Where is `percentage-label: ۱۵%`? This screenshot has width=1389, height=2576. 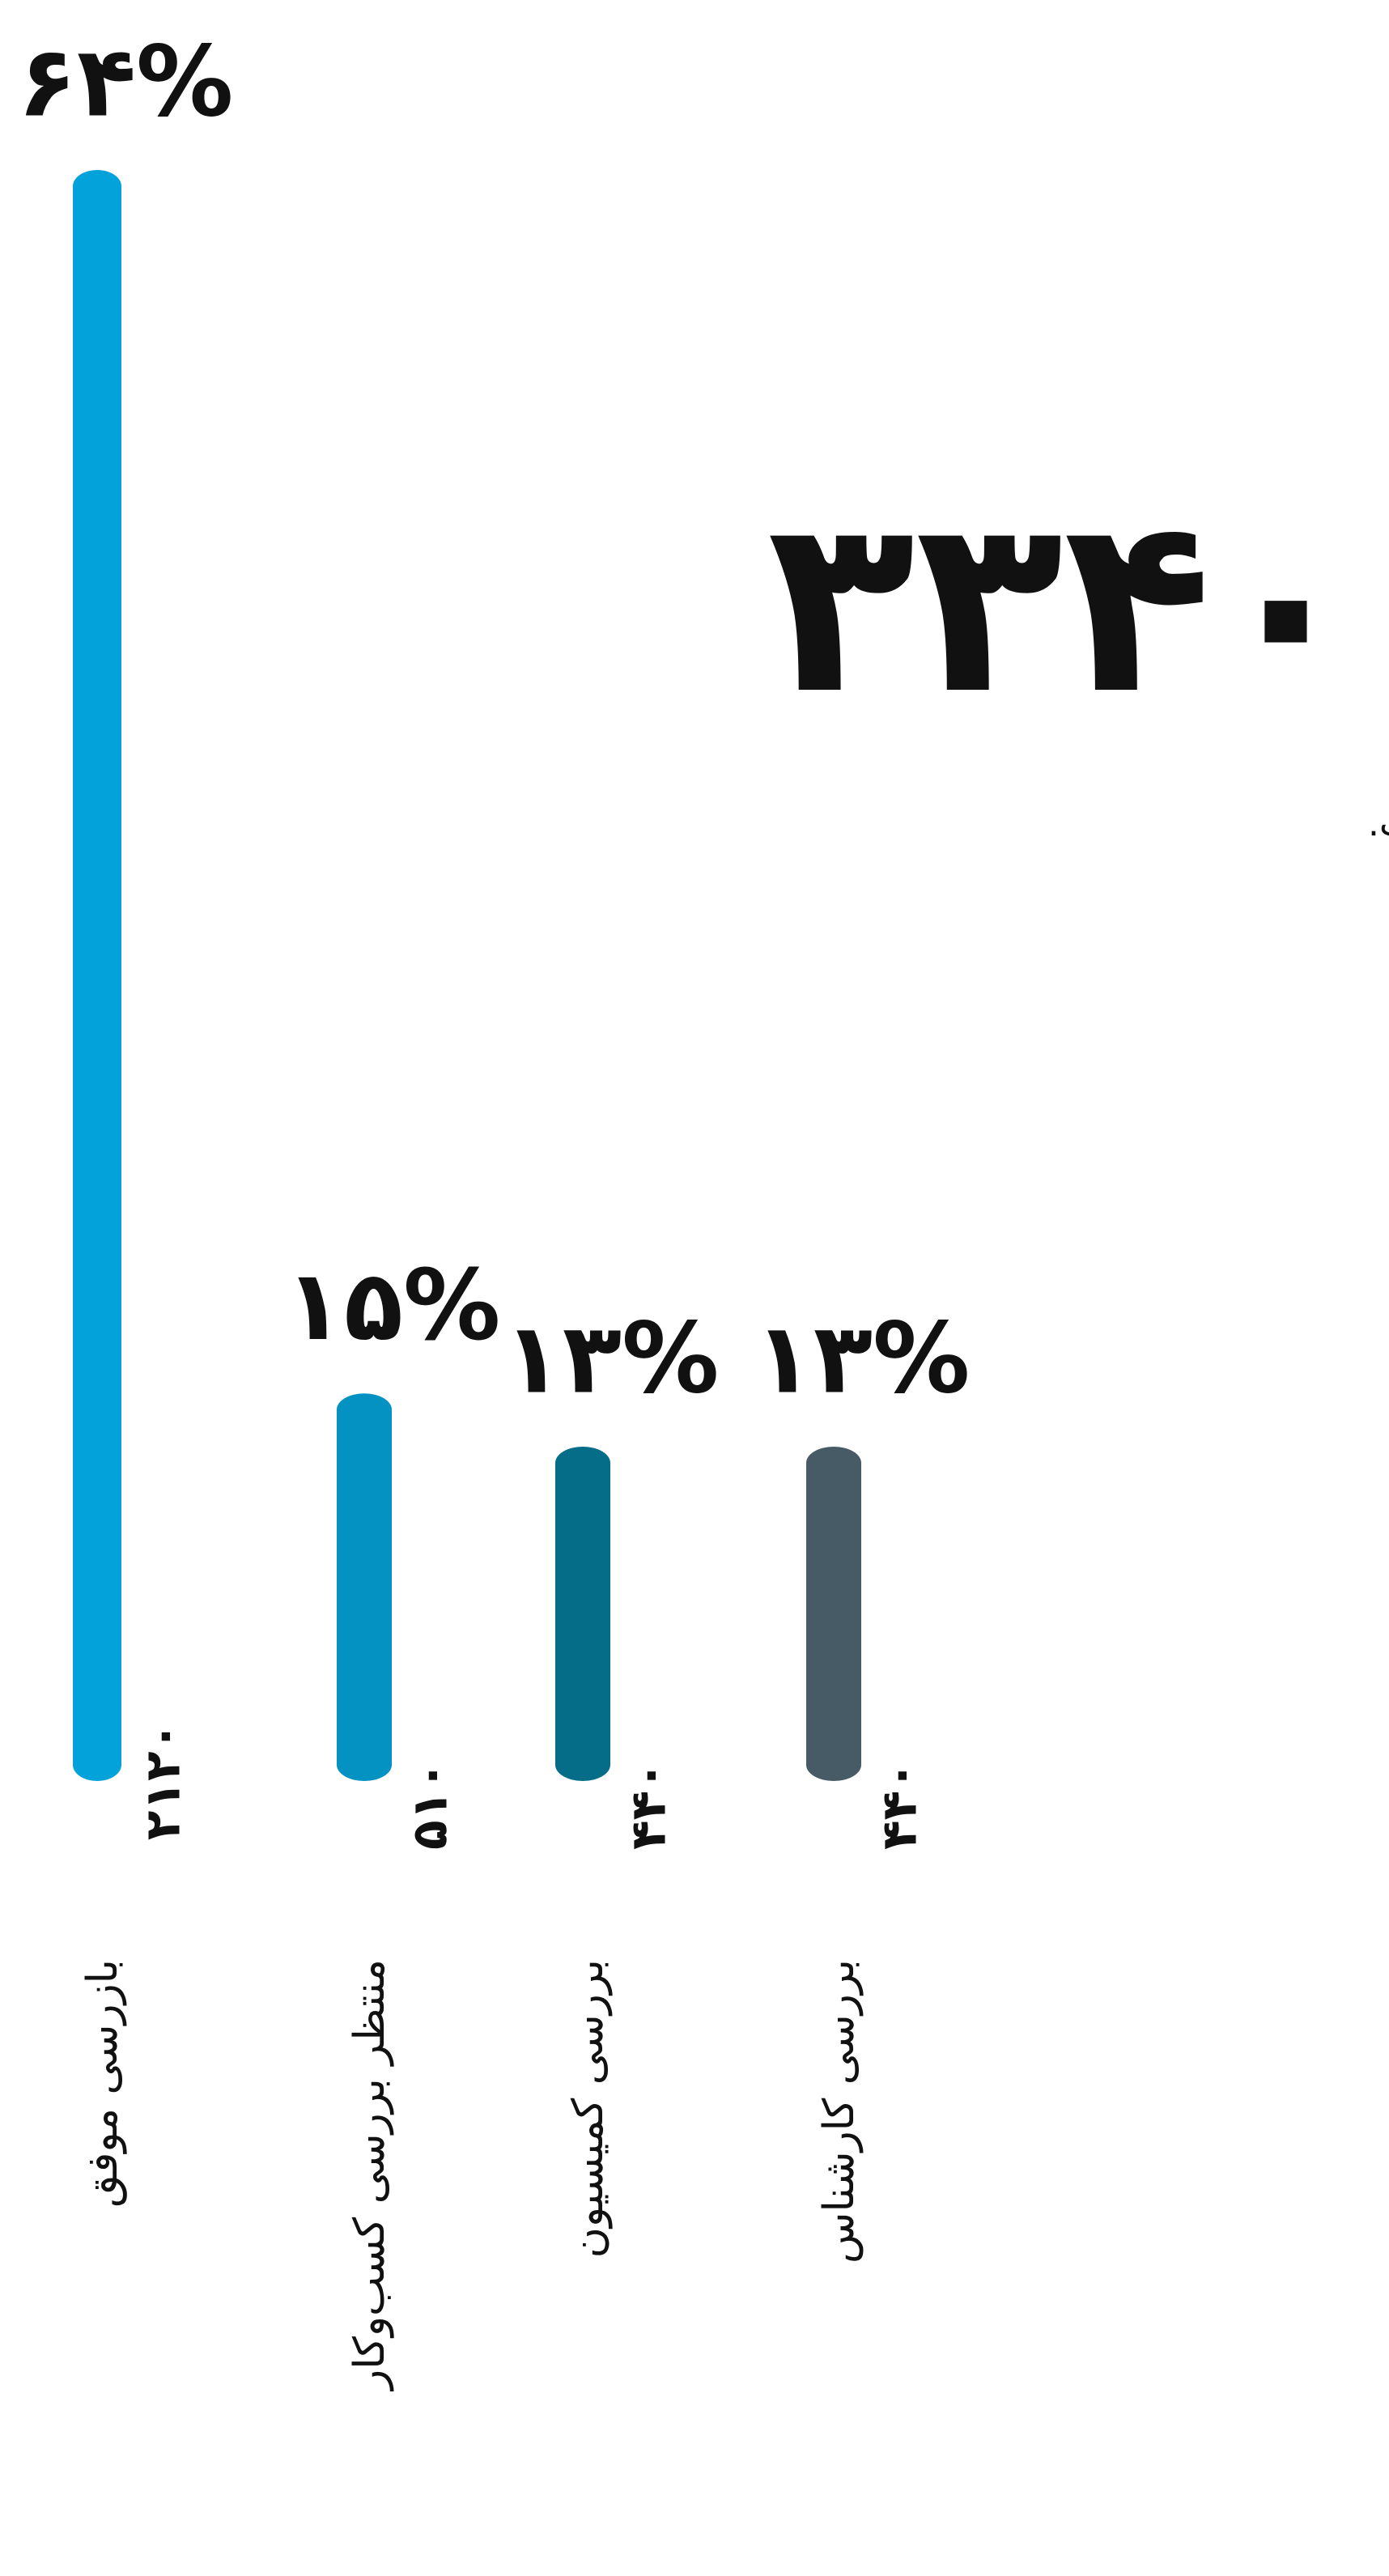
percentage-label: ۱۵% is located at coordinates (393, 1306).